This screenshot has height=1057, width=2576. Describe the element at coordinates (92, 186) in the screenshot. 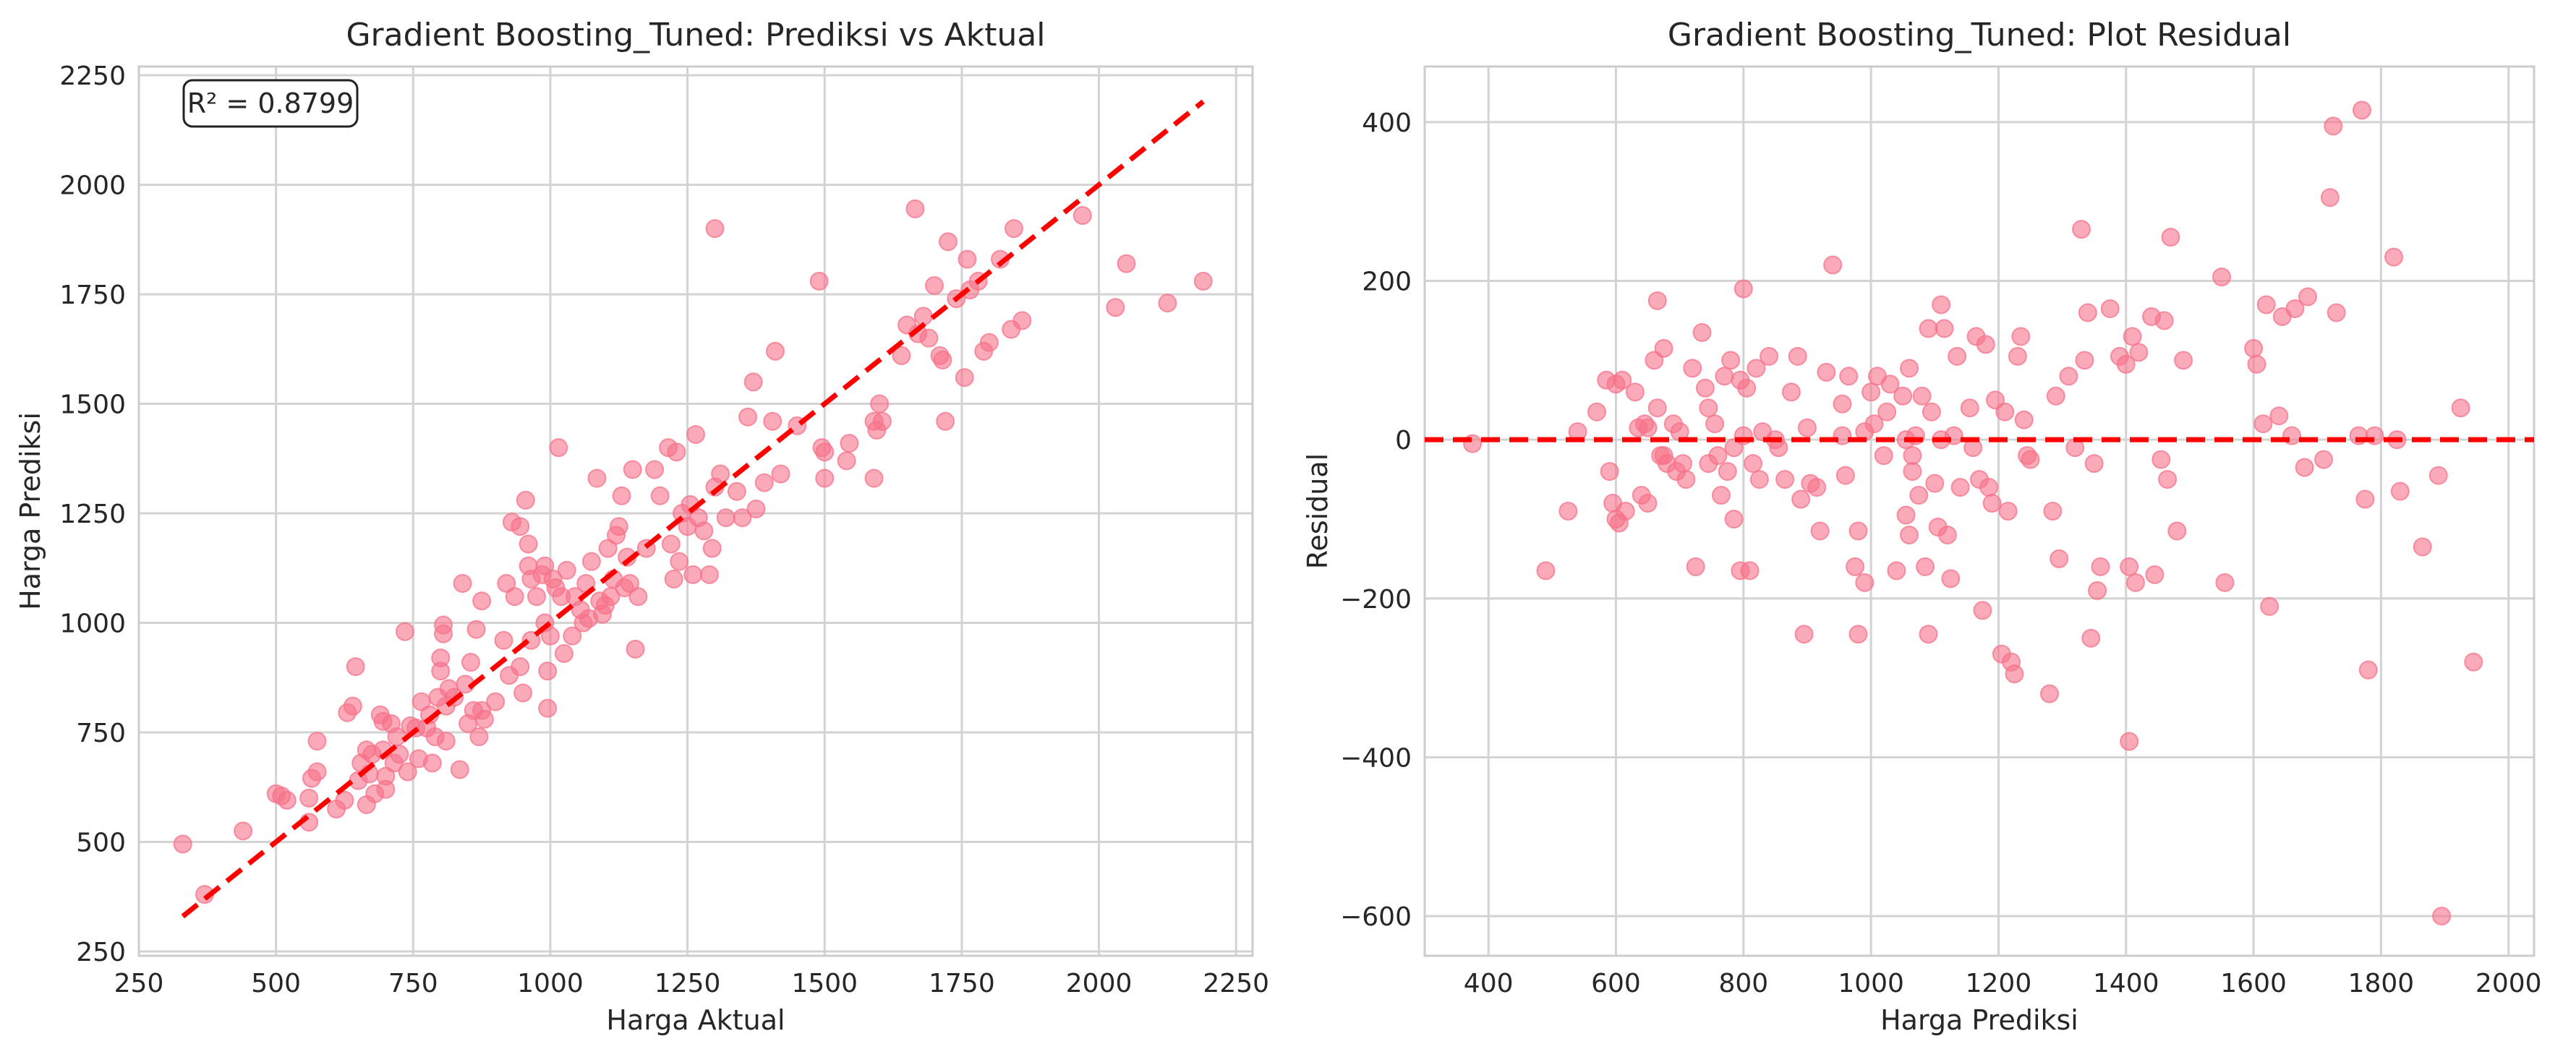

I see `left-y-tick-label: 2000` at that location.